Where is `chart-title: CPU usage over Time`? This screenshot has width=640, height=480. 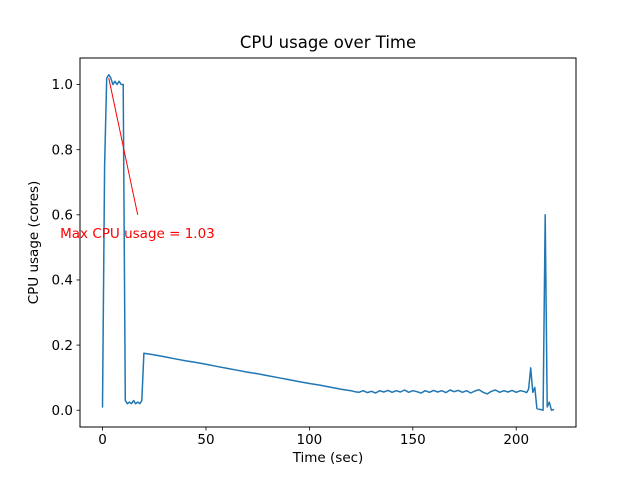
chart-title: CPU usage over Time is located at coordinates (328, 42).